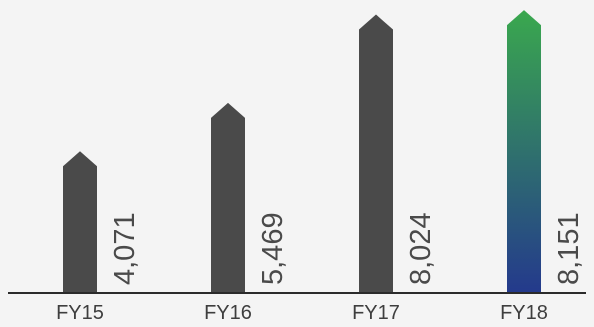 Image resolution: width=594 pixels, height=327 pixels. Describe the element at coordinates (228, 197) in the screenshot. I see `bar-fy16` at that location.